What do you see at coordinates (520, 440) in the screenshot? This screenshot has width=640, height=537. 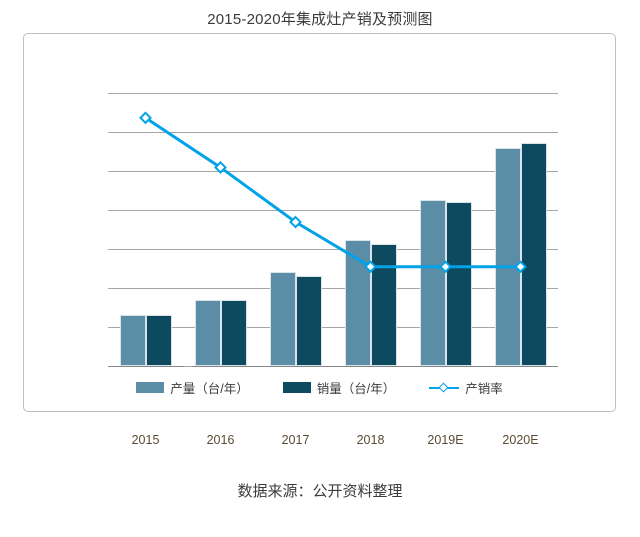 I see `x-axis-tick-label: 2020E` at bounding box center [520, 440].